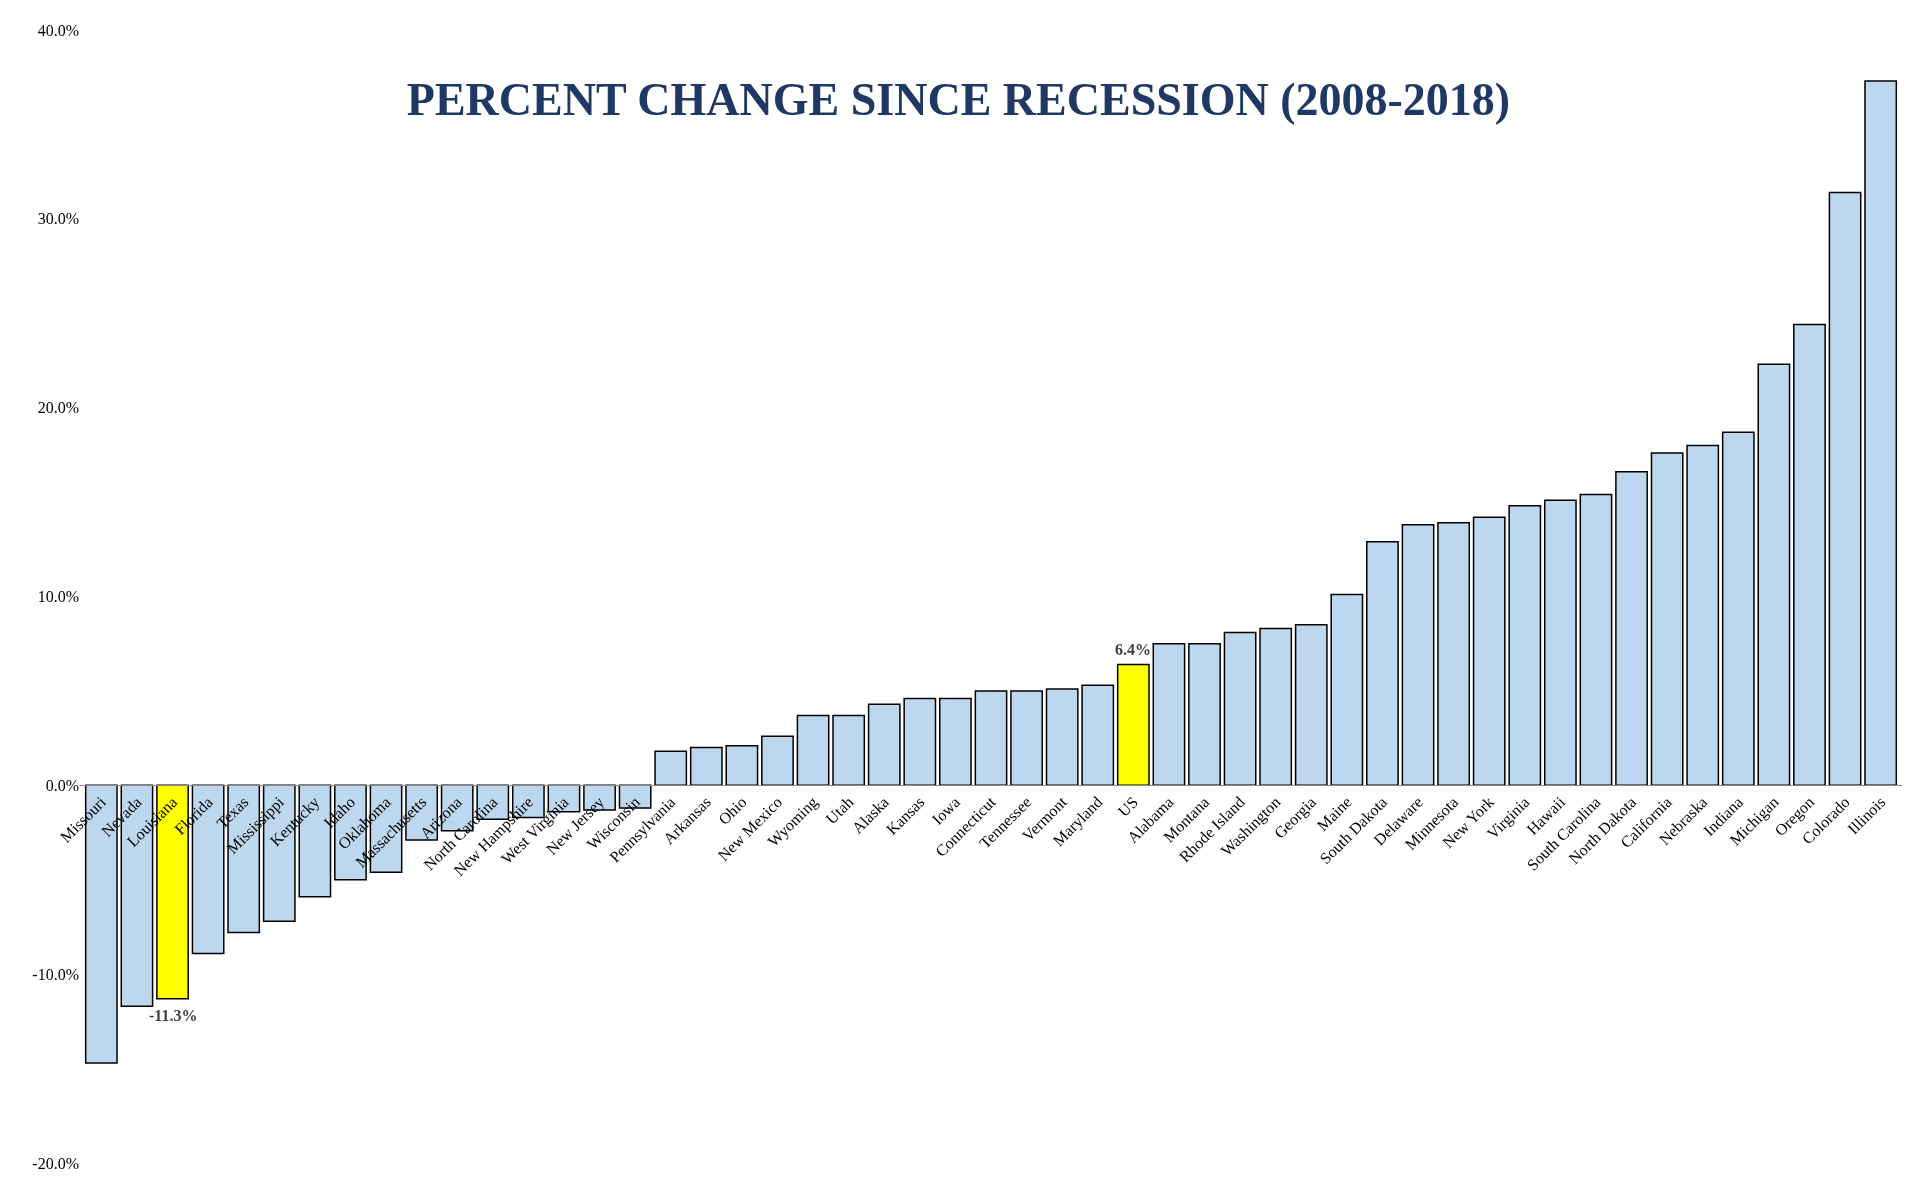  I want to click on data-label: 6.4%, so click(1133, 649).